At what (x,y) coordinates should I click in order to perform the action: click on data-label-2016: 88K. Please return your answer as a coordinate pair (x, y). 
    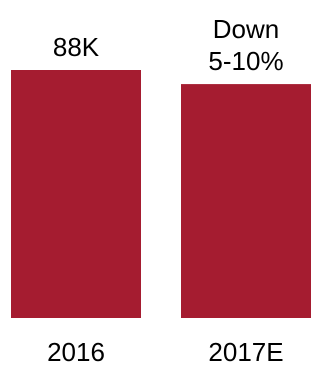
    Looking at the image, I should click on (76, 47).